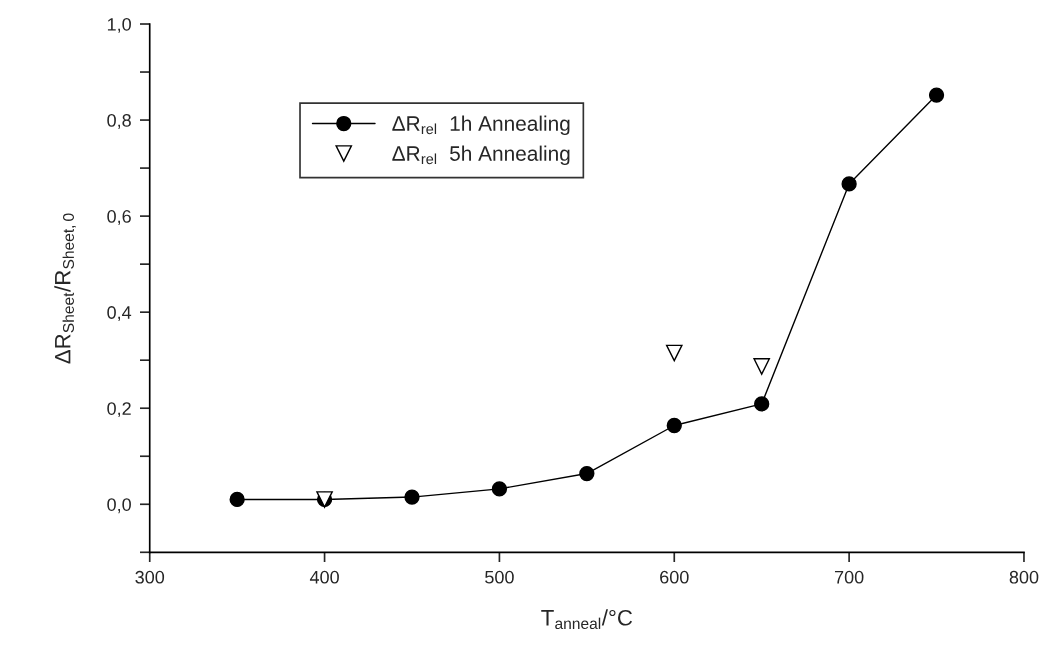  I want to click on y-tick-label: 0,2, so click(119, 410).